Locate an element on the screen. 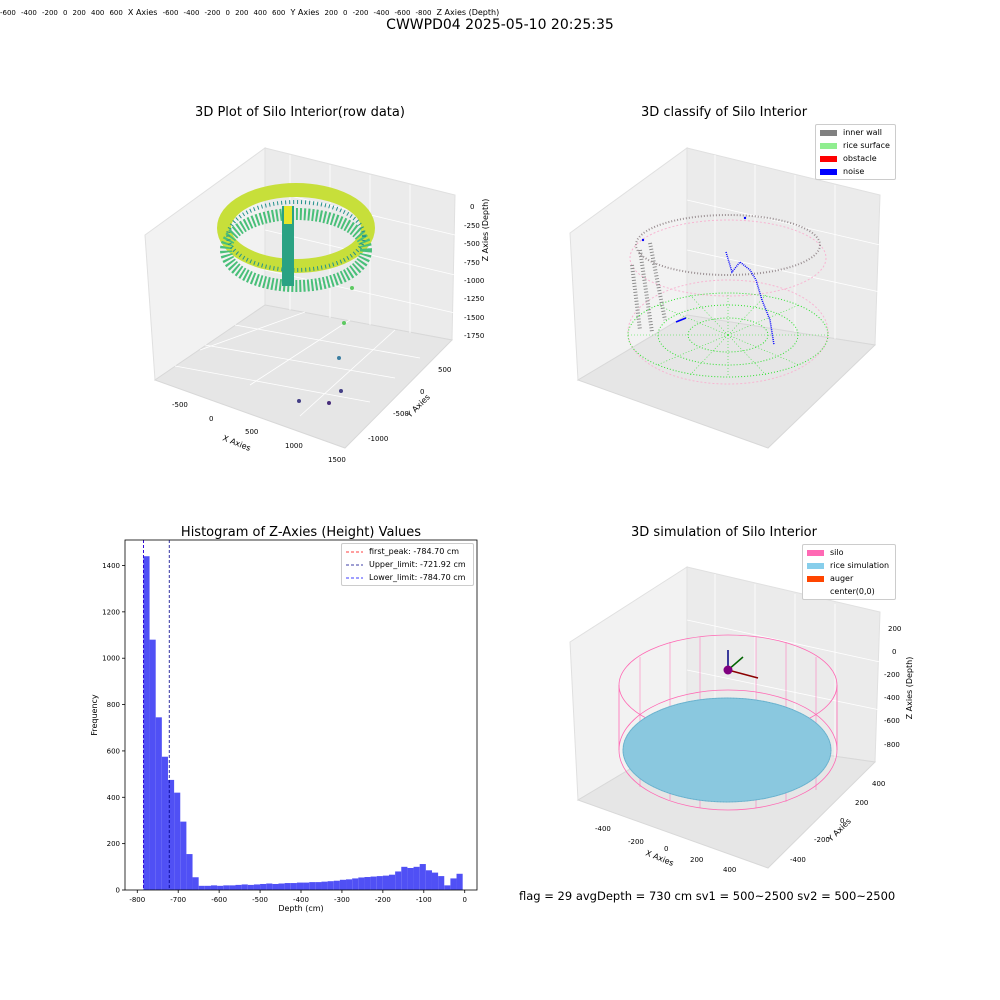 The height and width of the screenshot is (1000, 1000). legend-item-rice-simulation: rice simulation is located at coordinates (849, 565).